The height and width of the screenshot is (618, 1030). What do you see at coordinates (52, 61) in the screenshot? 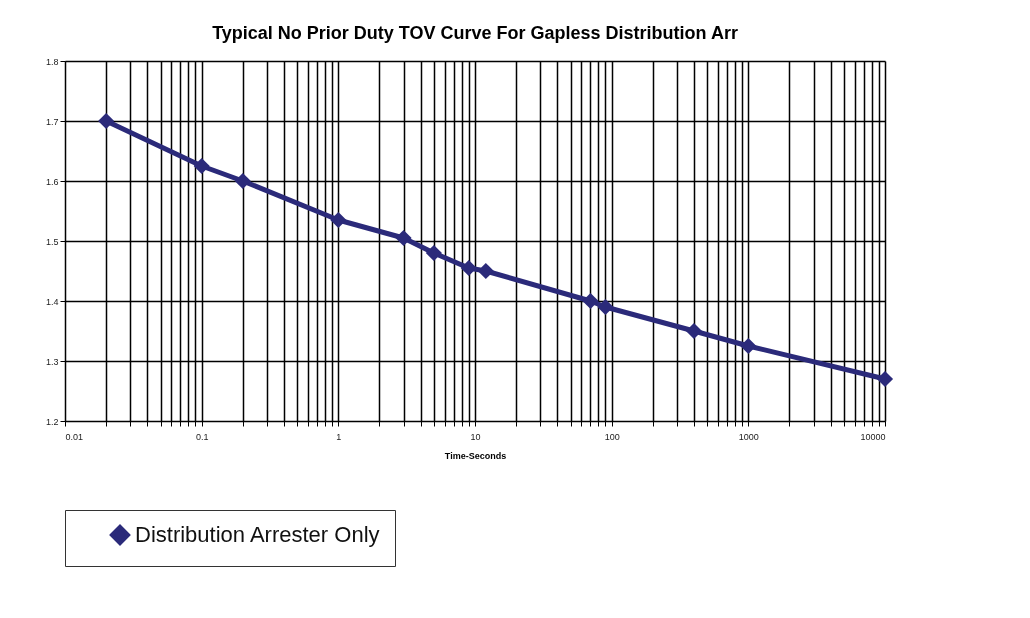
I see `y-tick-label: 1.8` at bounding box center [52, 61].